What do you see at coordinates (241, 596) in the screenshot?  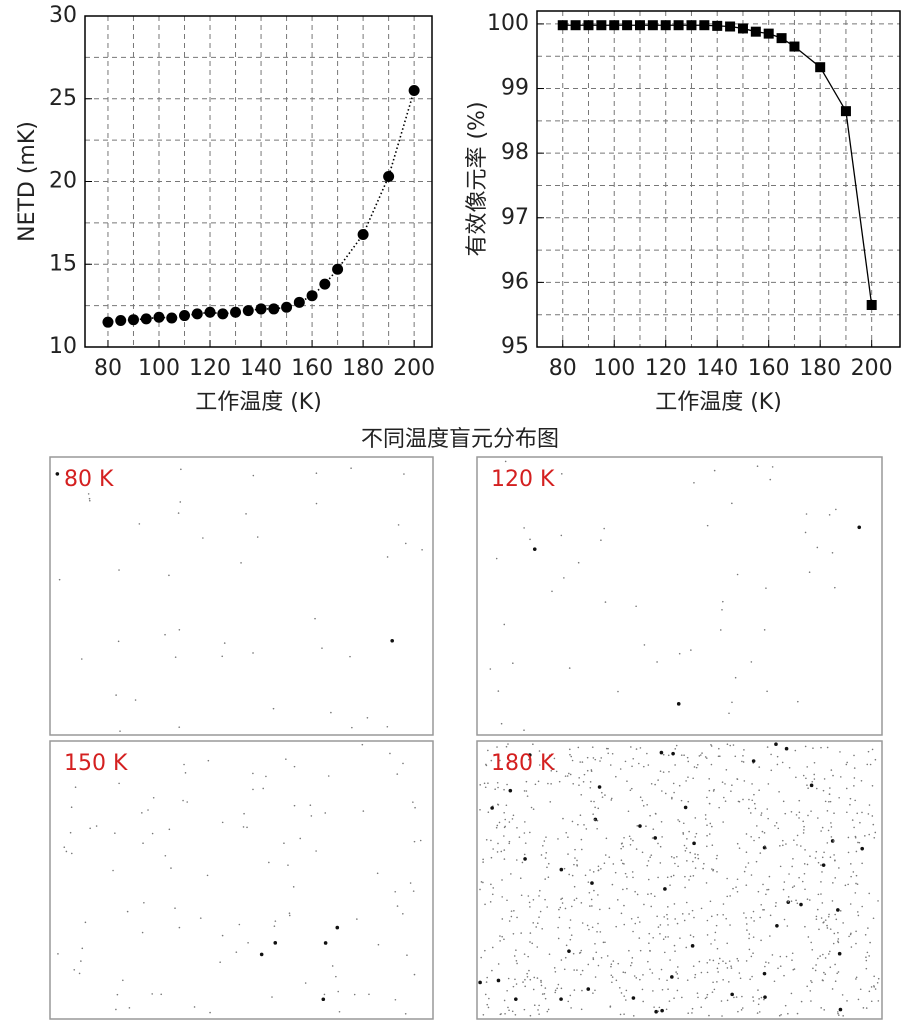 I see `blind-pixel-map: 80 K` at bounding box center [241, 596].